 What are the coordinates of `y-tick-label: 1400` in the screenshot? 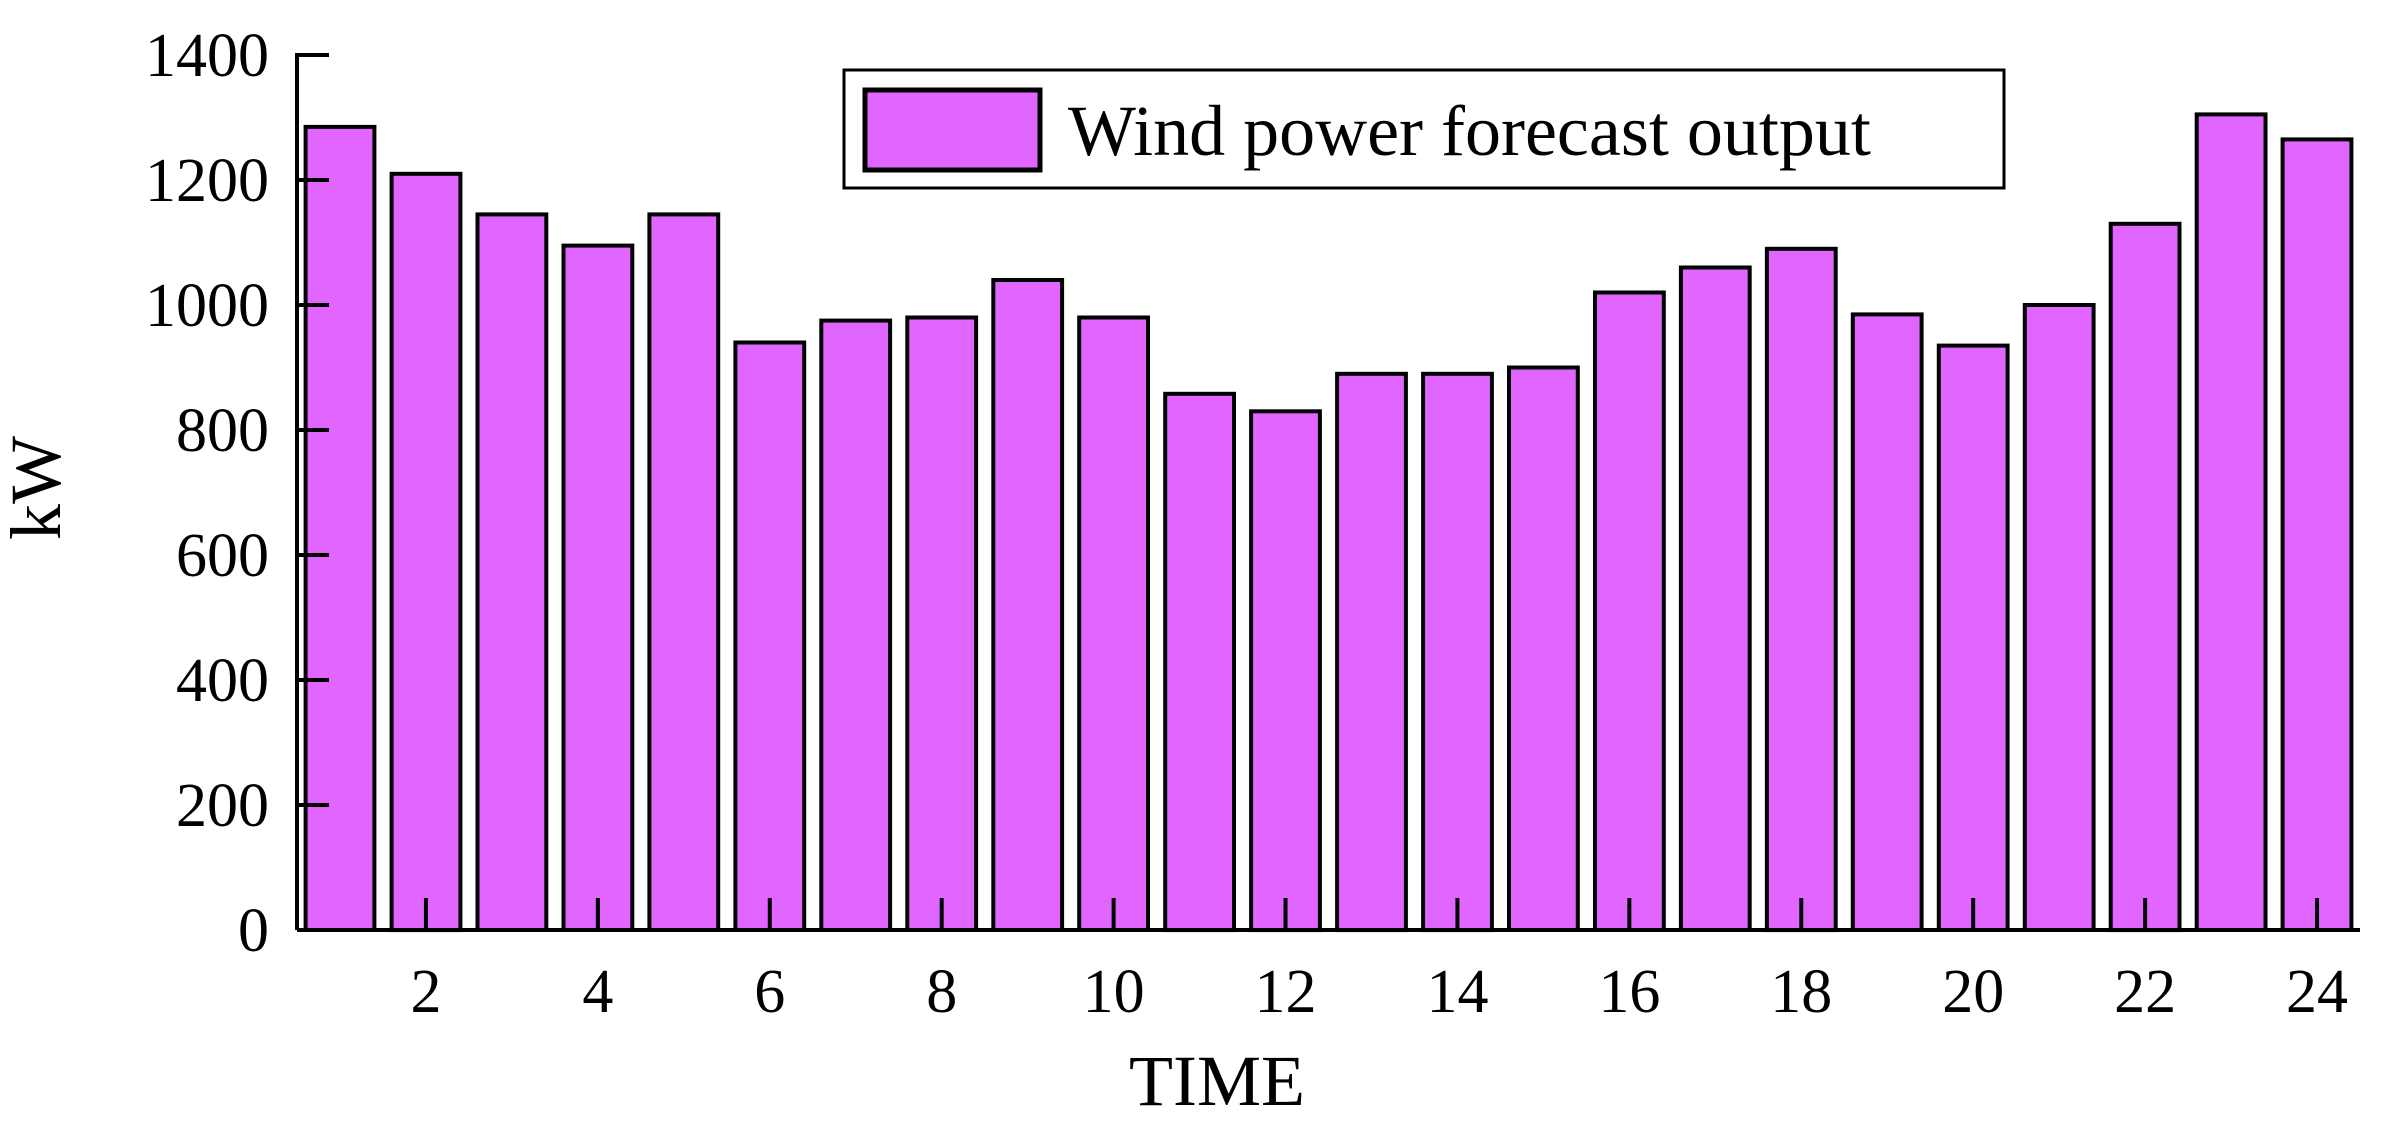 It's located at (207, 56).